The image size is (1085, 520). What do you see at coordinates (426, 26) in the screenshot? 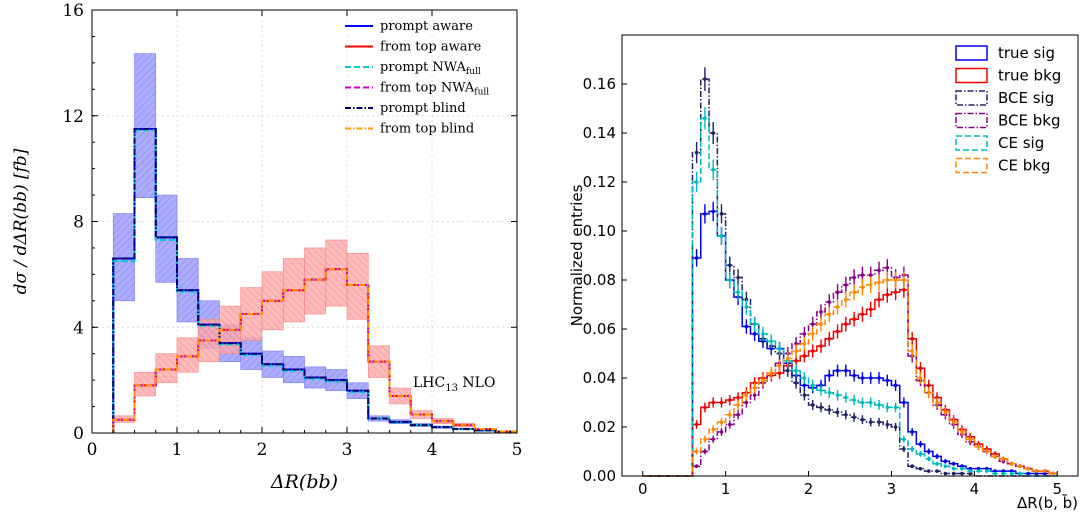
I see `legend-label: prompt aware` at bounding box center [426, 26].